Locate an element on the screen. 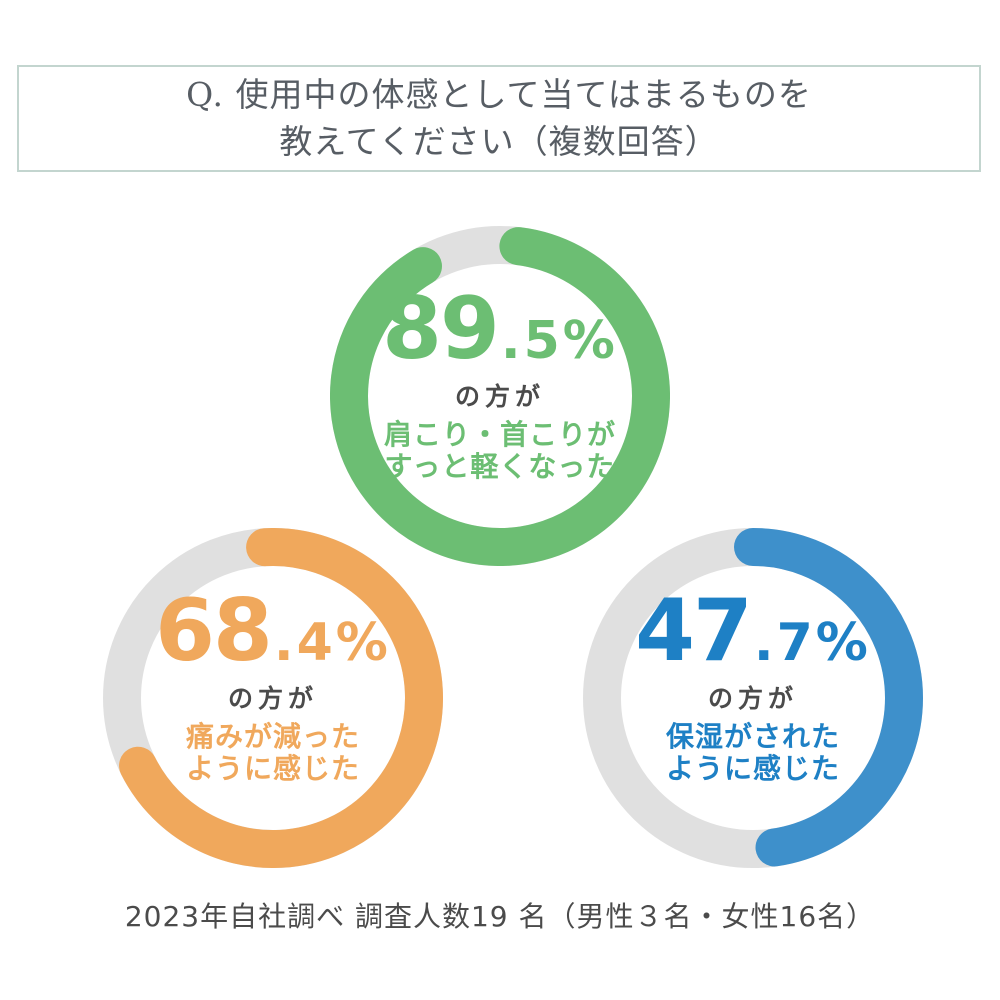 The height and width of the screenshot is (1000, 1000). donut-chart-shoulder-neck: 89.5% の方が 肩こり・首こりが すっと軽くなった is located at coordinates (500, 396).